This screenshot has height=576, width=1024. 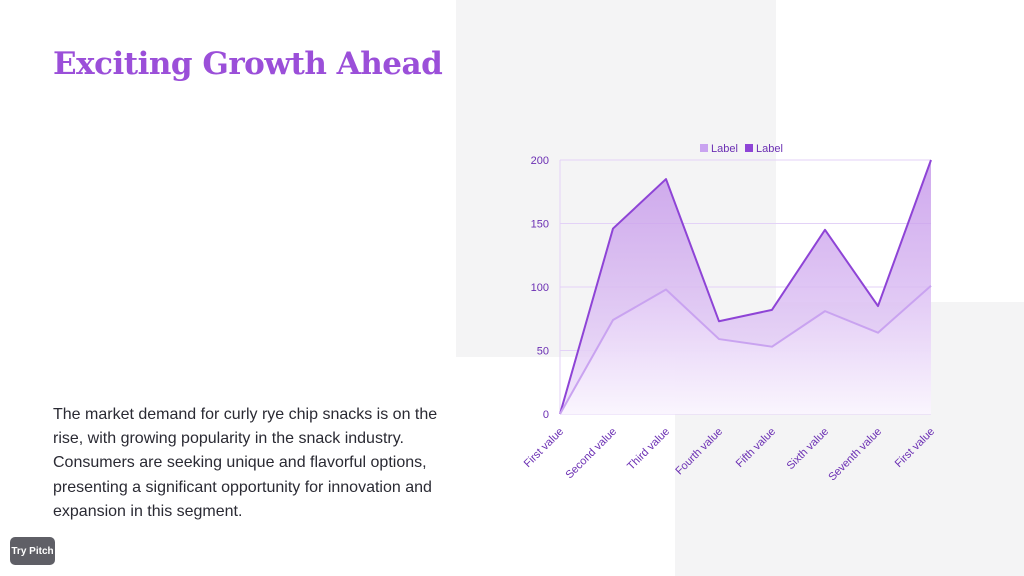 What do you see at coordinates (248, 64) in the screenshot?
I see `slide-title: Exciting Growth Ahead` at bounding box center [248, 64].